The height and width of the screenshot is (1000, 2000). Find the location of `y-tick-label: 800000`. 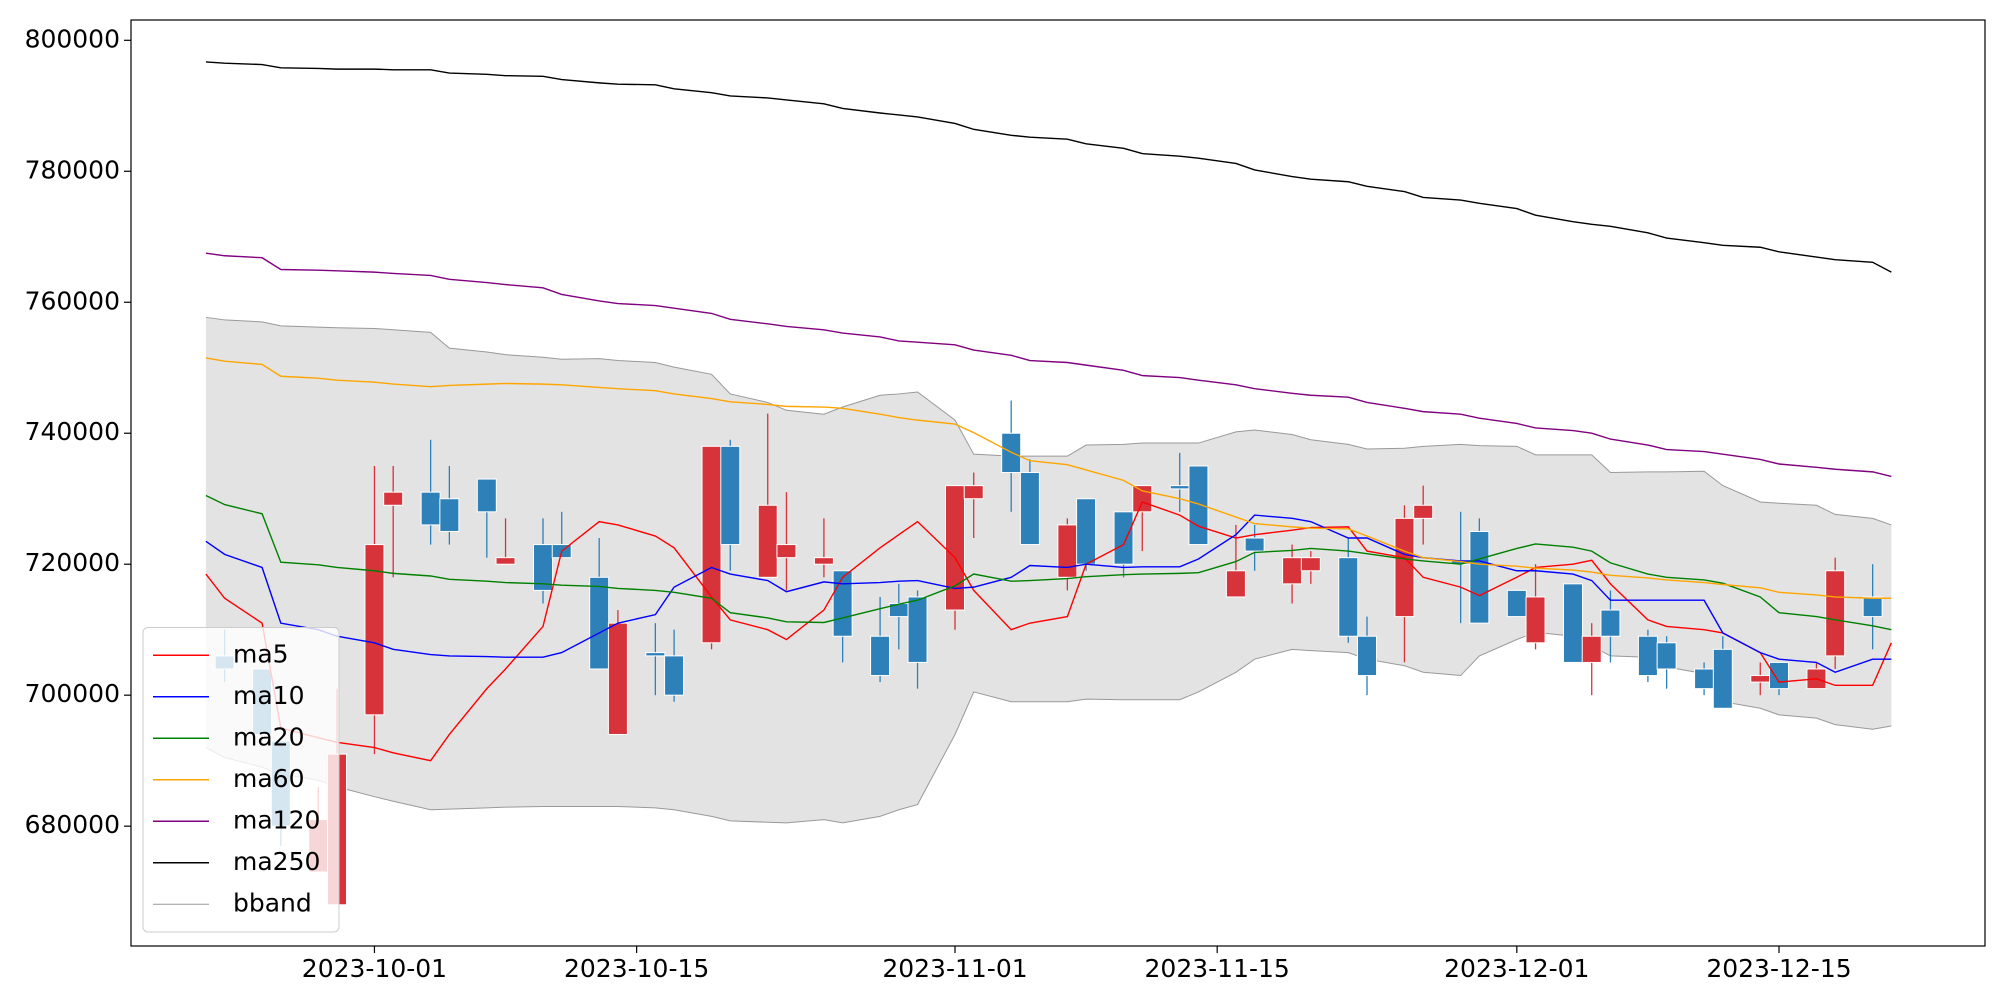

y-tick-label: 800000 is located at coordinates (72, 38).